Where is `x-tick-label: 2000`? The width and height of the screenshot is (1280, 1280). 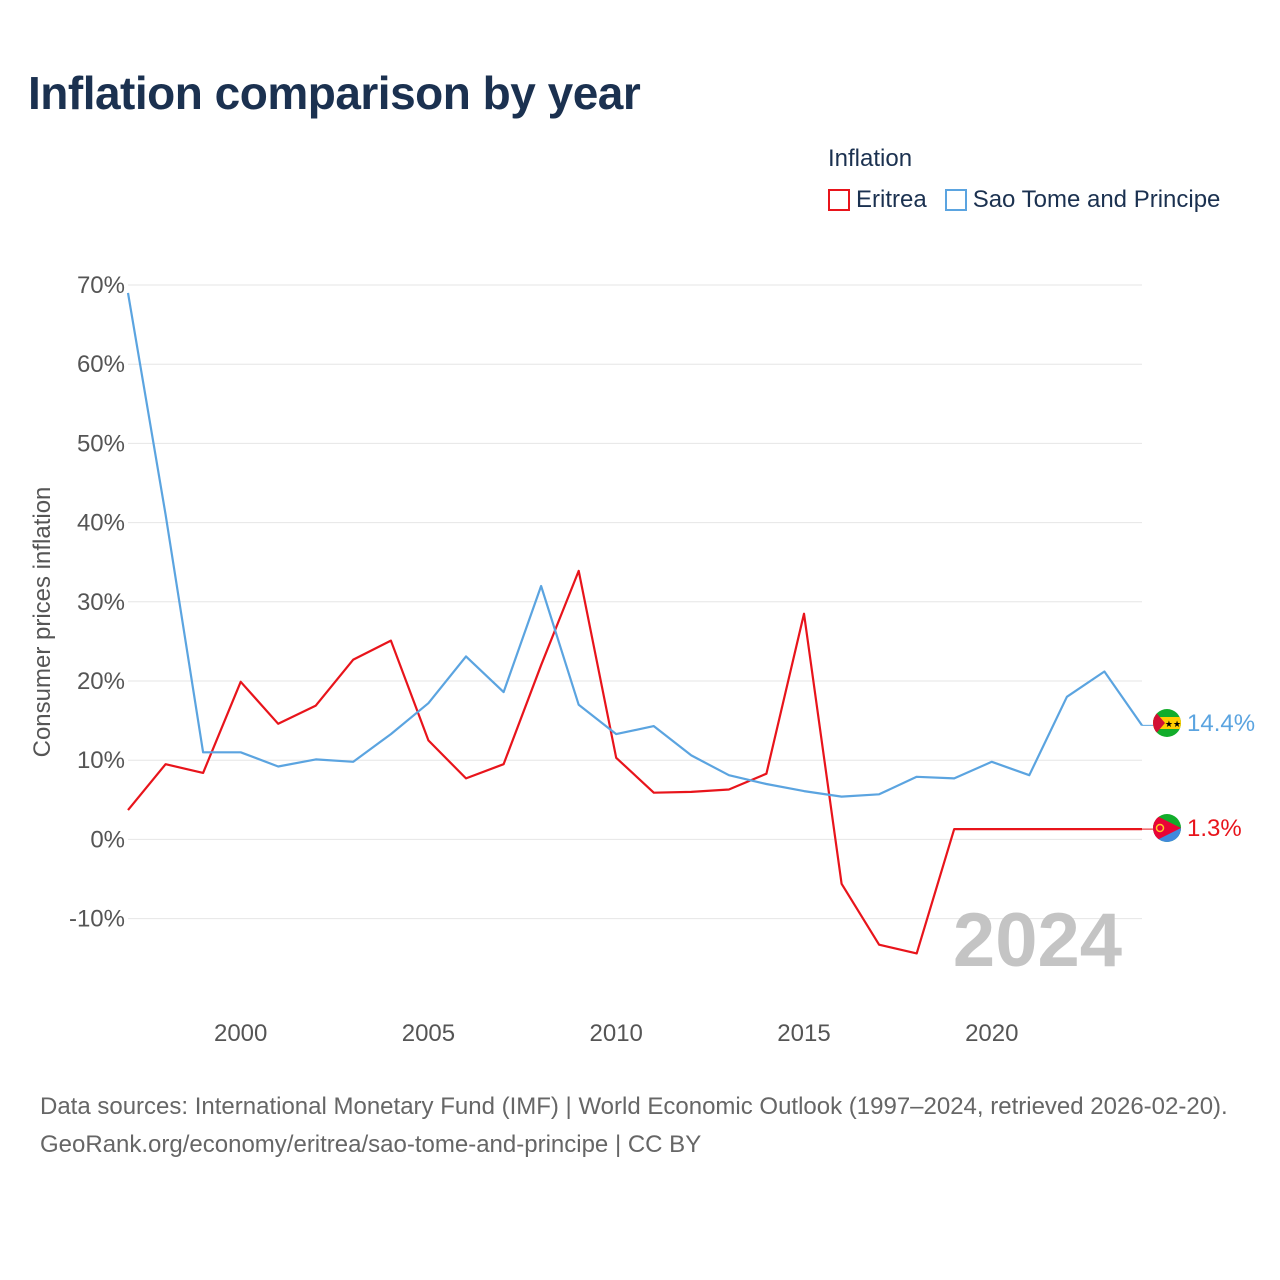
x-tick-label: 2000 is located at coordinates (240, 1033).